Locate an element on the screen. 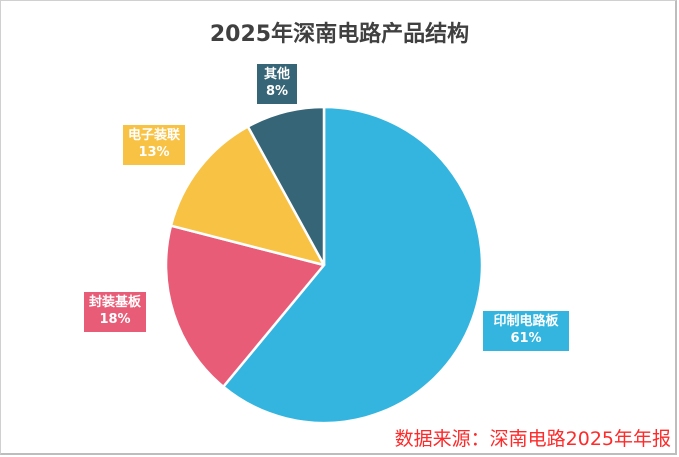 This screenshot has width=679, height=457. chart-title: 2025年深南电路产品结构 is located at coordinates (339, 34).